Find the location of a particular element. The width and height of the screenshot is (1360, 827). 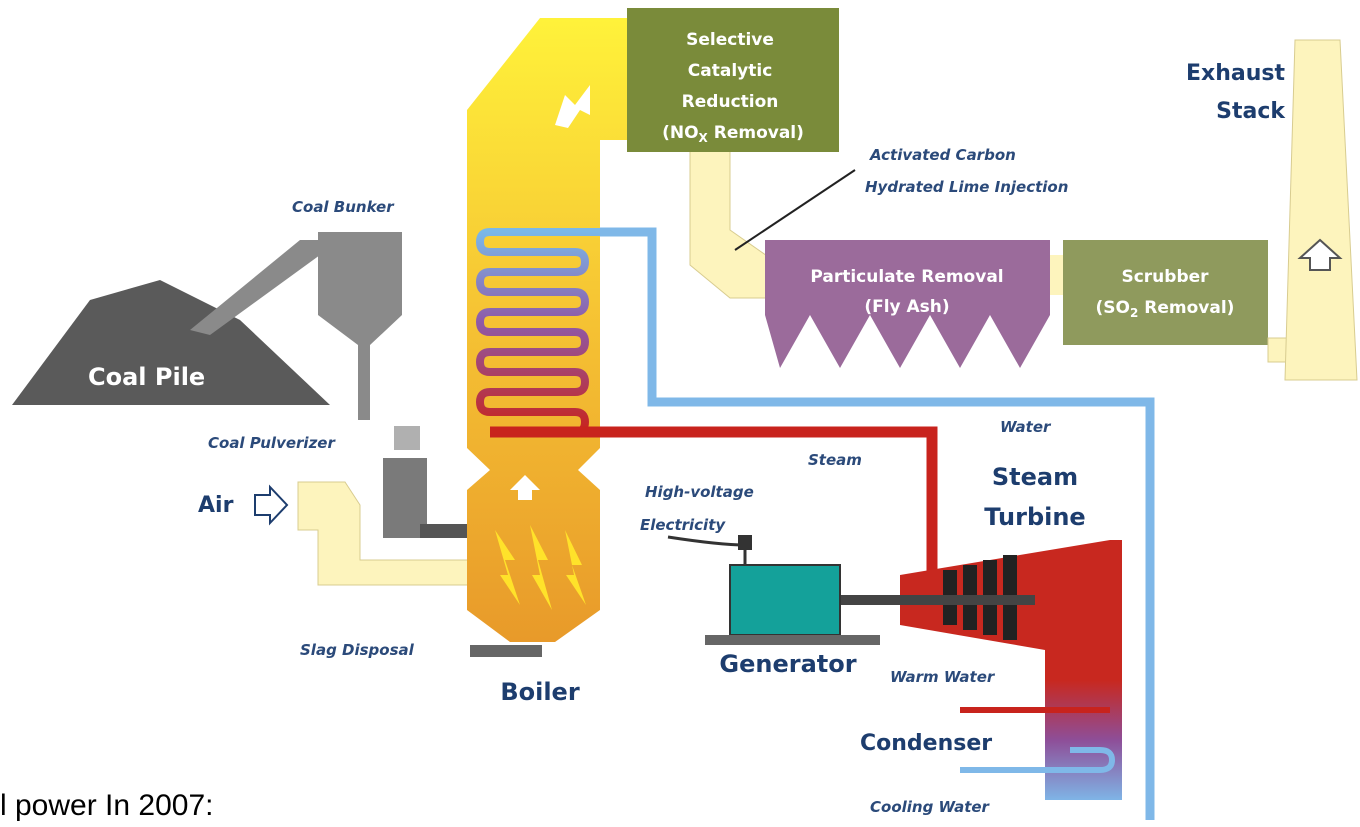

label: Cooling Water is located at coordinates (930, 807).